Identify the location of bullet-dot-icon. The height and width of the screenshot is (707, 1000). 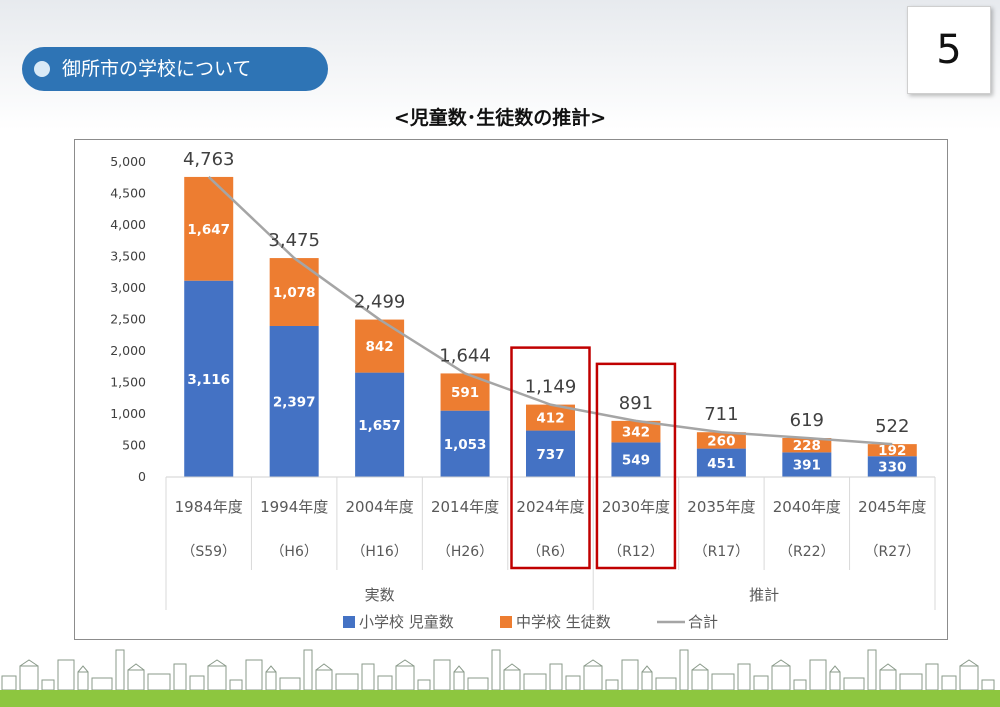
(42, 69).